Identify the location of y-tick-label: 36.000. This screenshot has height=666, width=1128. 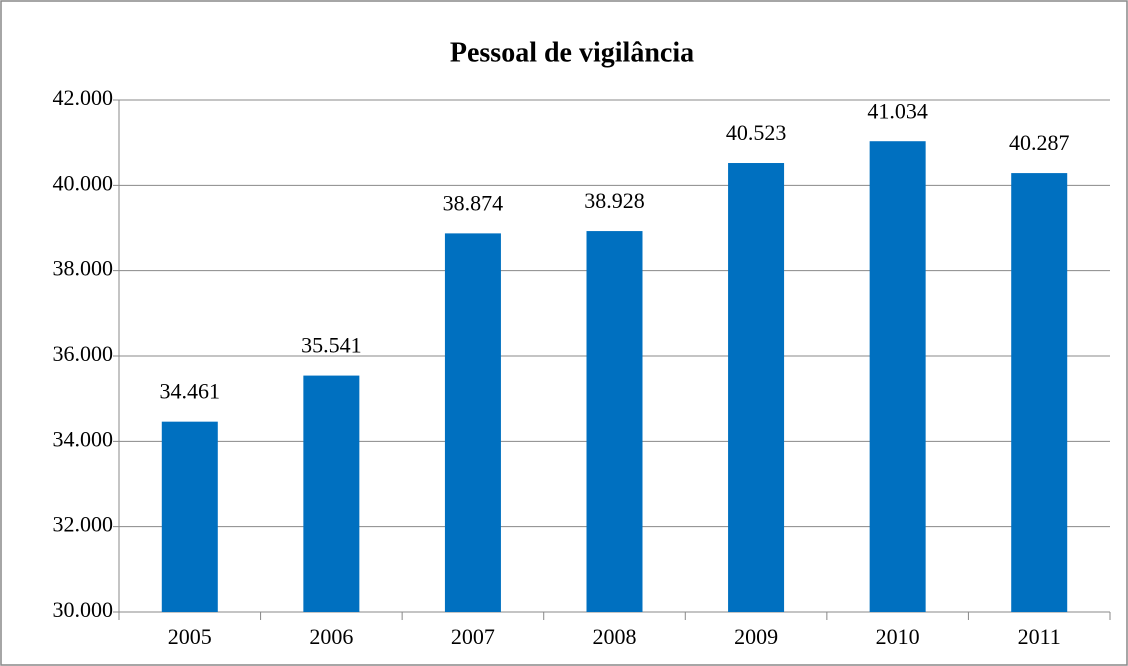
(83, 353).